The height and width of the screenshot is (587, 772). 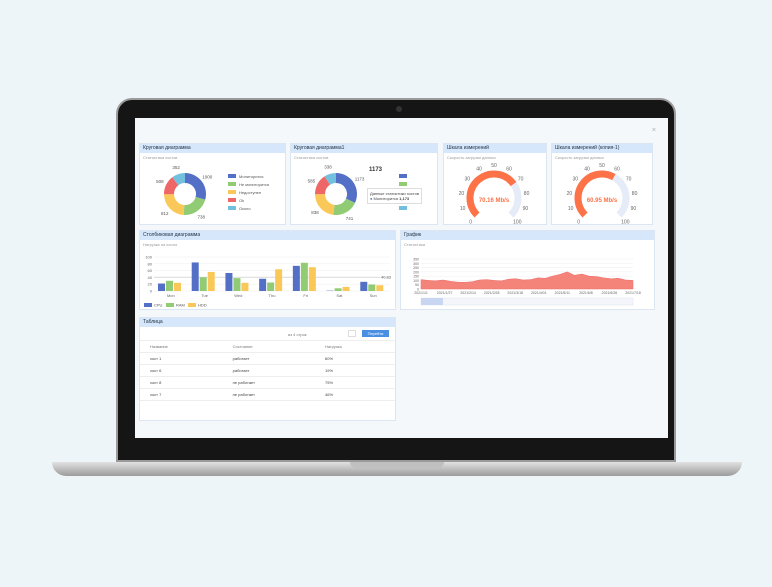 I want to click on table-row: хост 1 работает 60%, so click(x=267, y=358).